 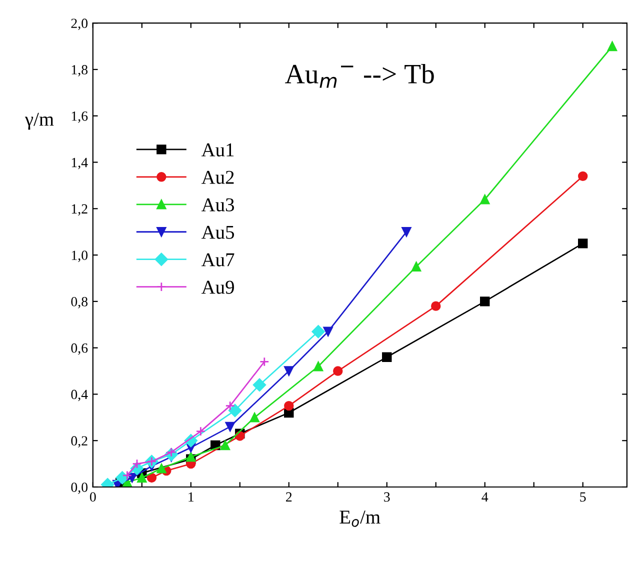 I want to click on x-tick-label: 4, so click(x=485, y=497).